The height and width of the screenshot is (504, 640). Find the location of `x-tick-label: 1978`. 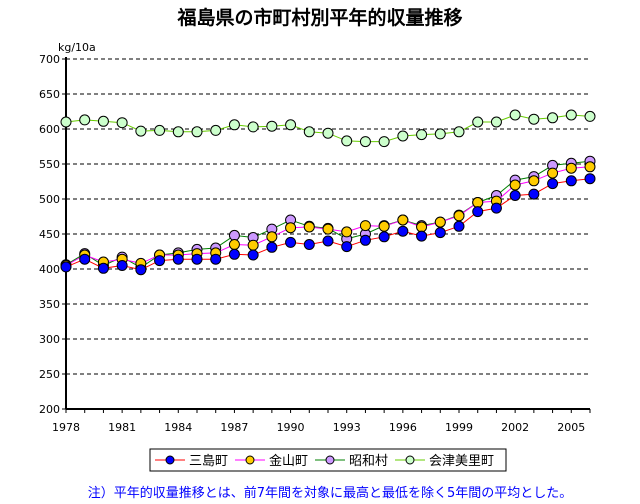

x-tick-label: 1978 is located at coordinates (66, 427).